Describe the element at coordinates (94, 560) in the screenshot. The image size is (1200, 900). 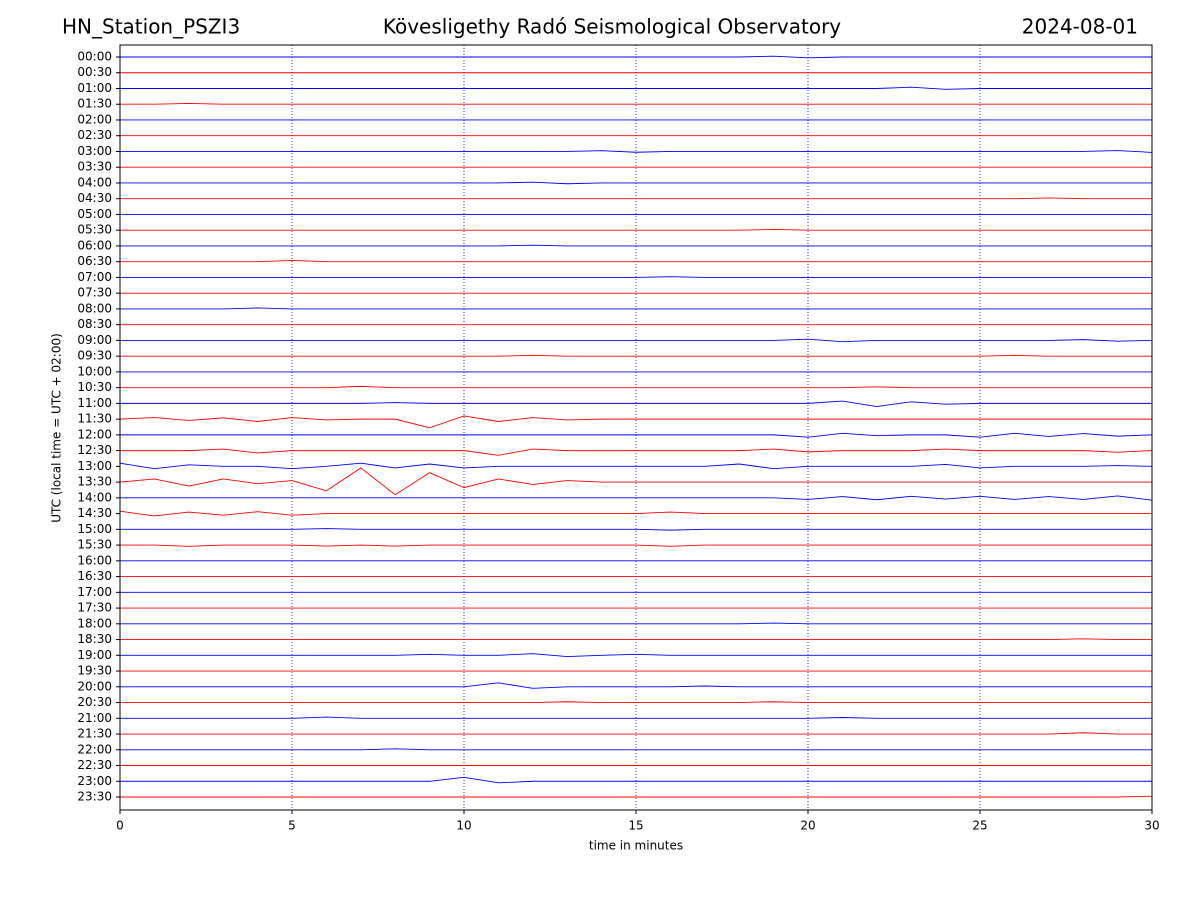
I see `y-tick-label: 16:00` at that location.